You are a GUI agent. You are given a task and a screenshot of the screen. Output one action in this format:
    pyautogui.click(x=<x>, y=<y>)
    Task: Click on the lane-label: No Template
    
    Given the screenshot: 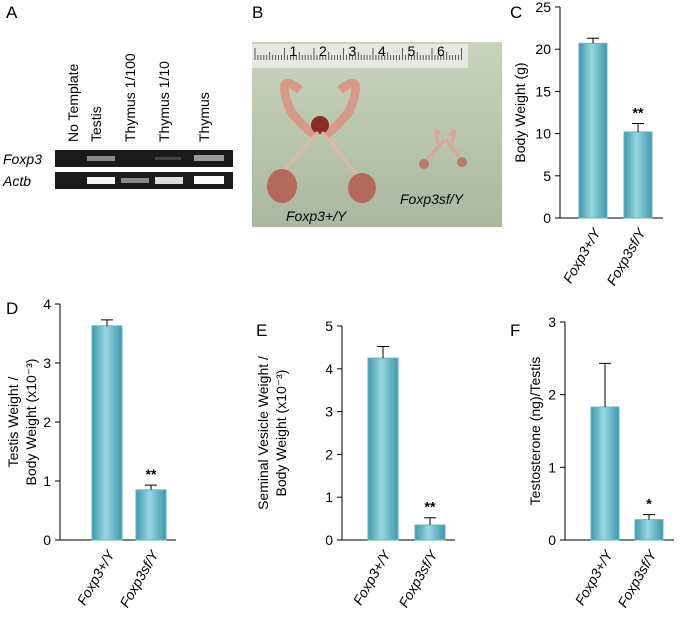 What is the action you would take?
    pyautogui.click(x=73, y=102)
    